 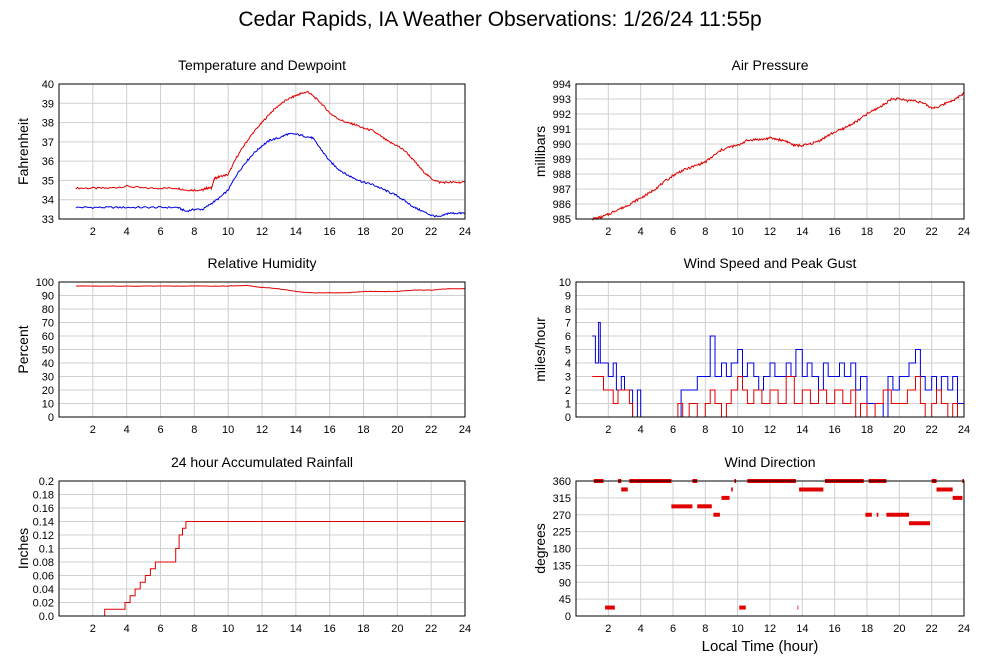 I want to click on y-tick-label: 0.12, so click(x=43, y=536).